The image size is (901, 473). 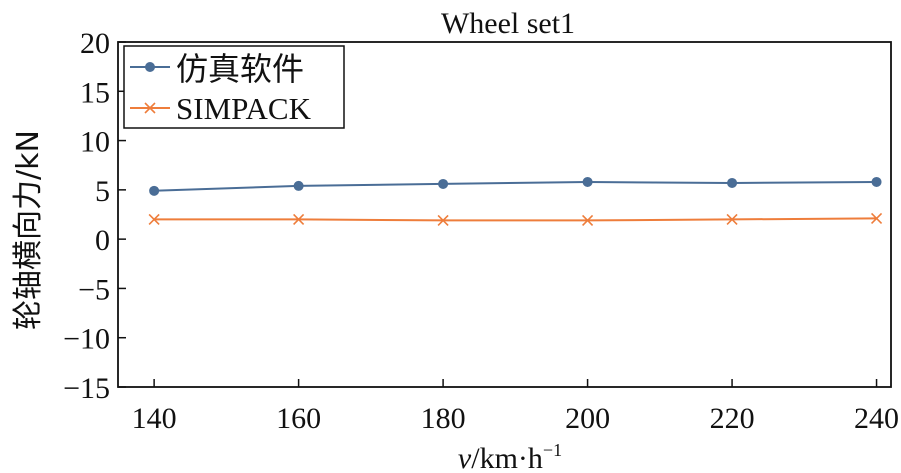 What do you see at coordinates (732, 418) in the screenshot?
I see `x-tick-label: 220` at bounding box center [732, 418].